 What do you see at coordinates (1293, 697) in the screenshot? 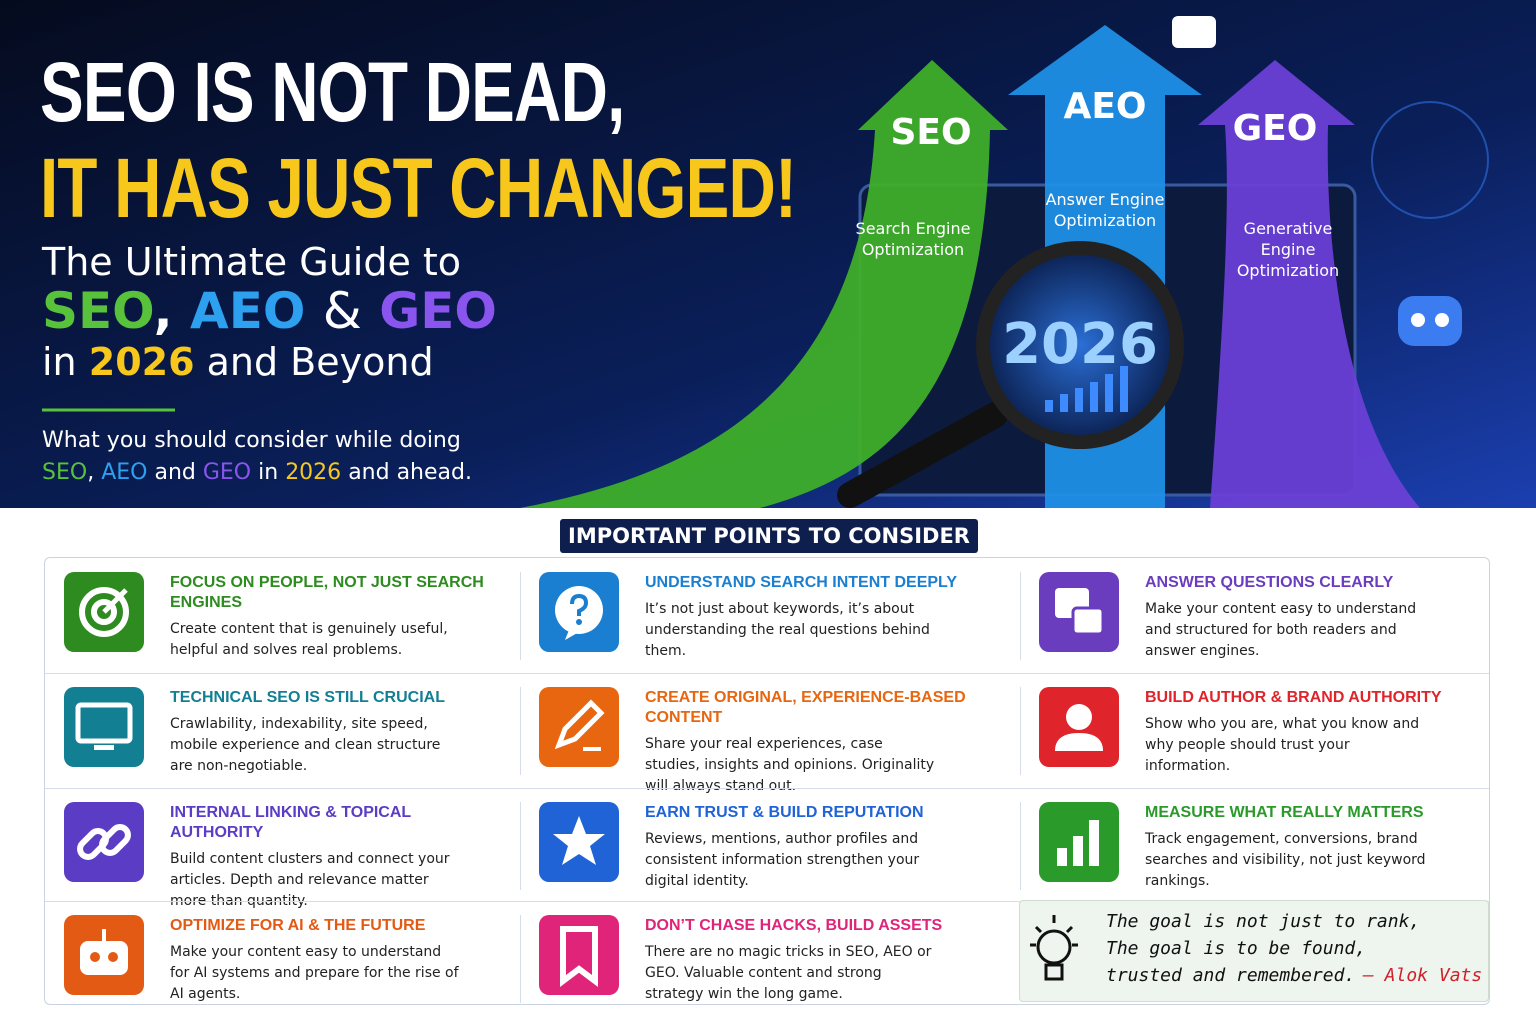
I see `point-title: BUILD AUTHOR & BRAND AUTHORITY` at bounding box center [1293, 697].